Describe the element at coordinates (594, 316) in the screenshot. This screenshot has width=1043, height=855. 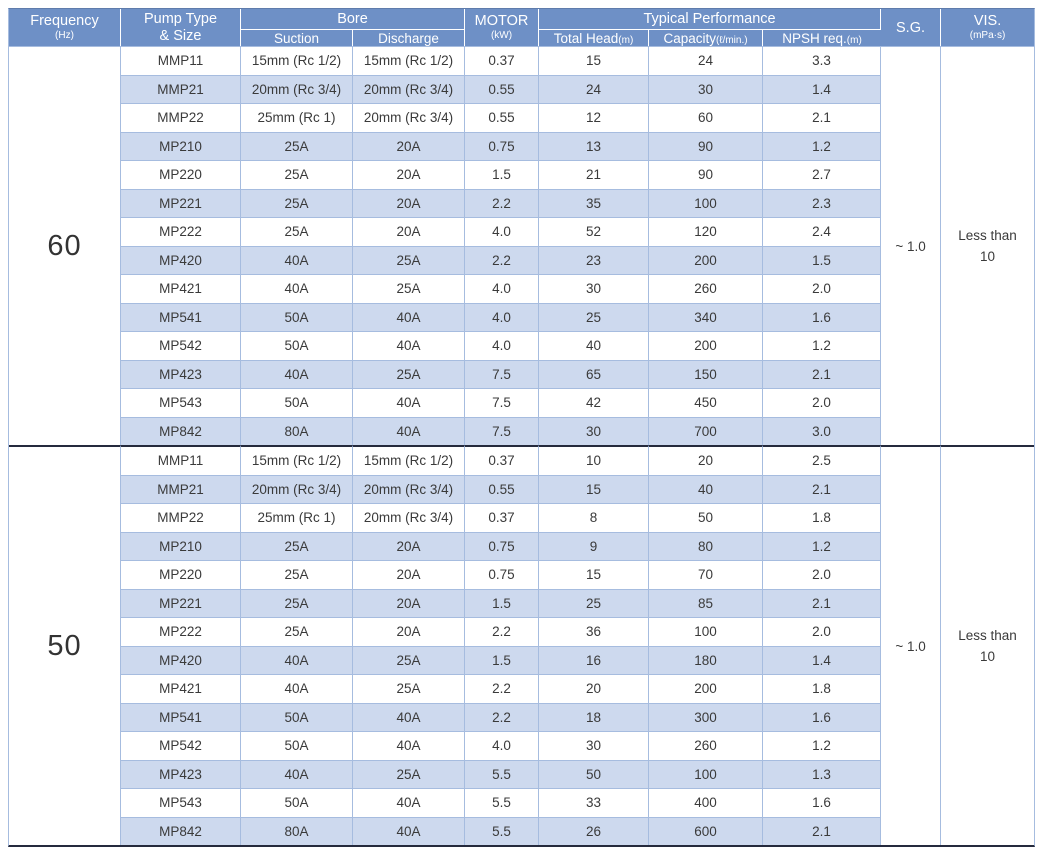
I see `cell-total-head: 25` at that location.